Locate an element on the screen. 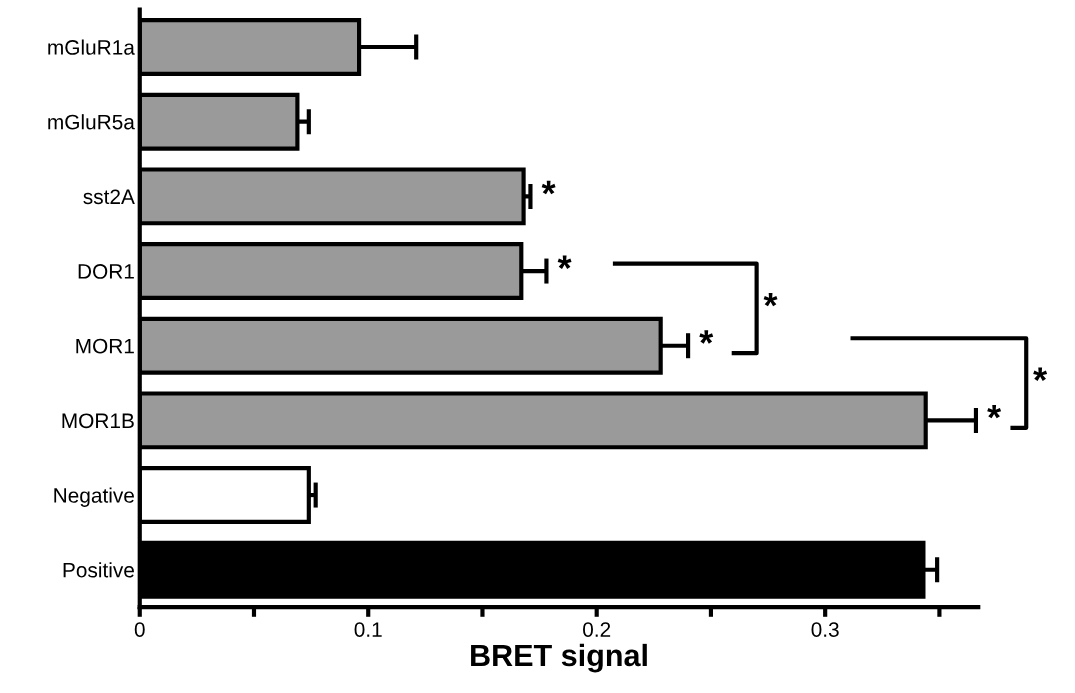 Image resolution: width=1075 pixels, height=693 pixels. y-tick-label: MOR1 is located at coordinates (105, 346).